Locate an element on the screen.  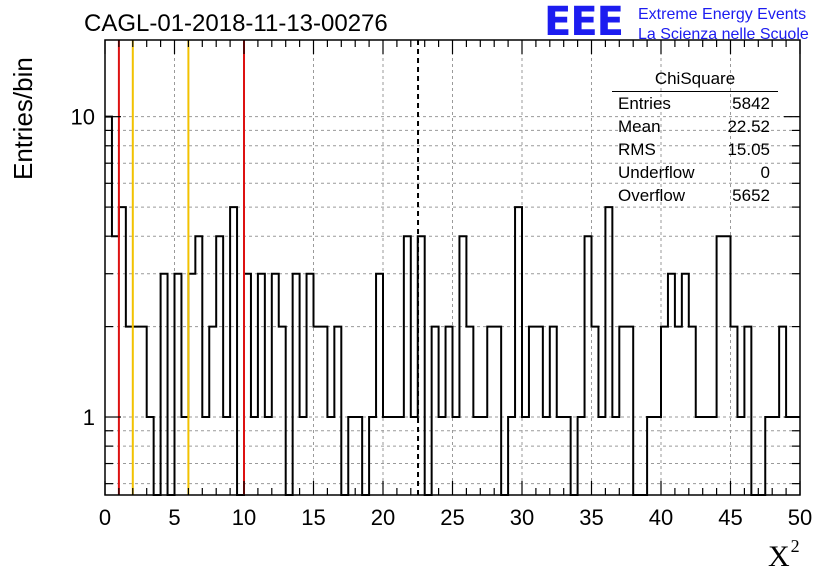
stats-value: 5652 is located at coordinates (751, 195).